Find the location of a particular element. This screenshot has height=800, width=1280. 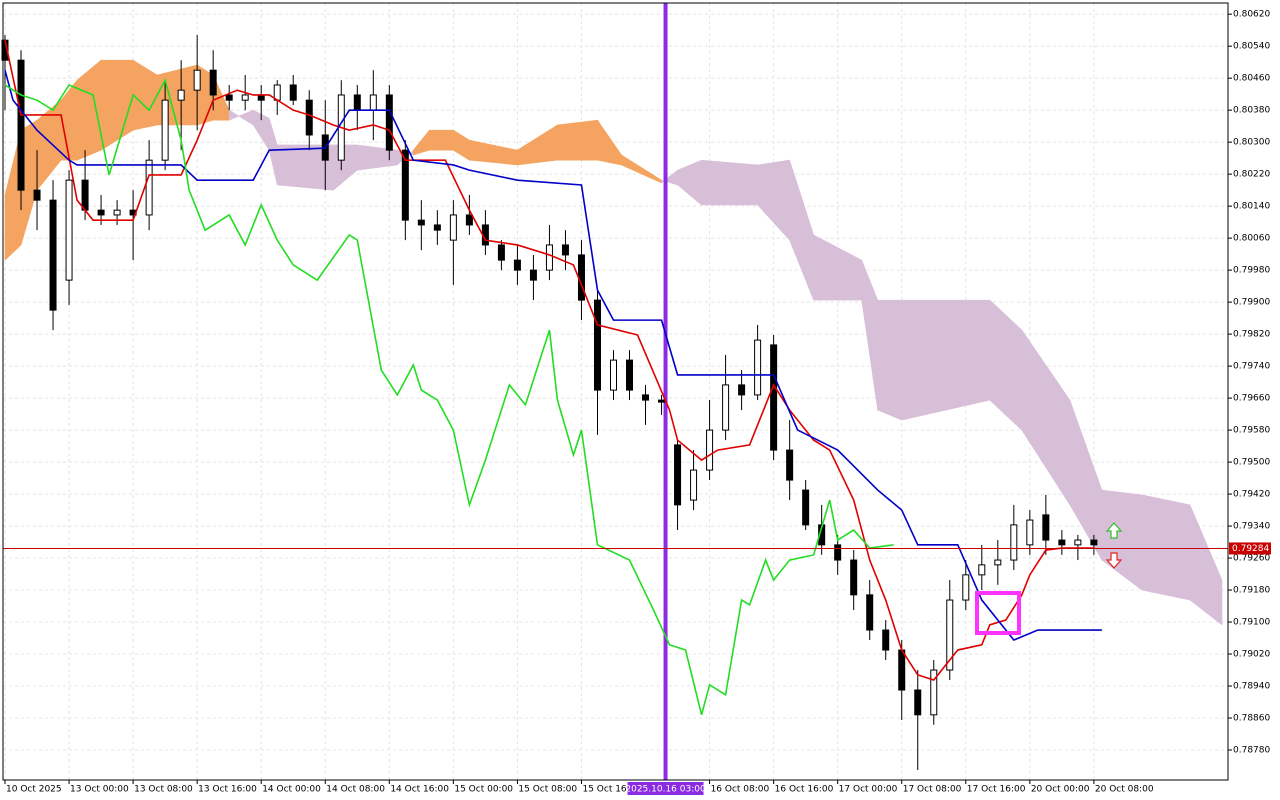

marker-label-box is located at coordinates (665, 788).